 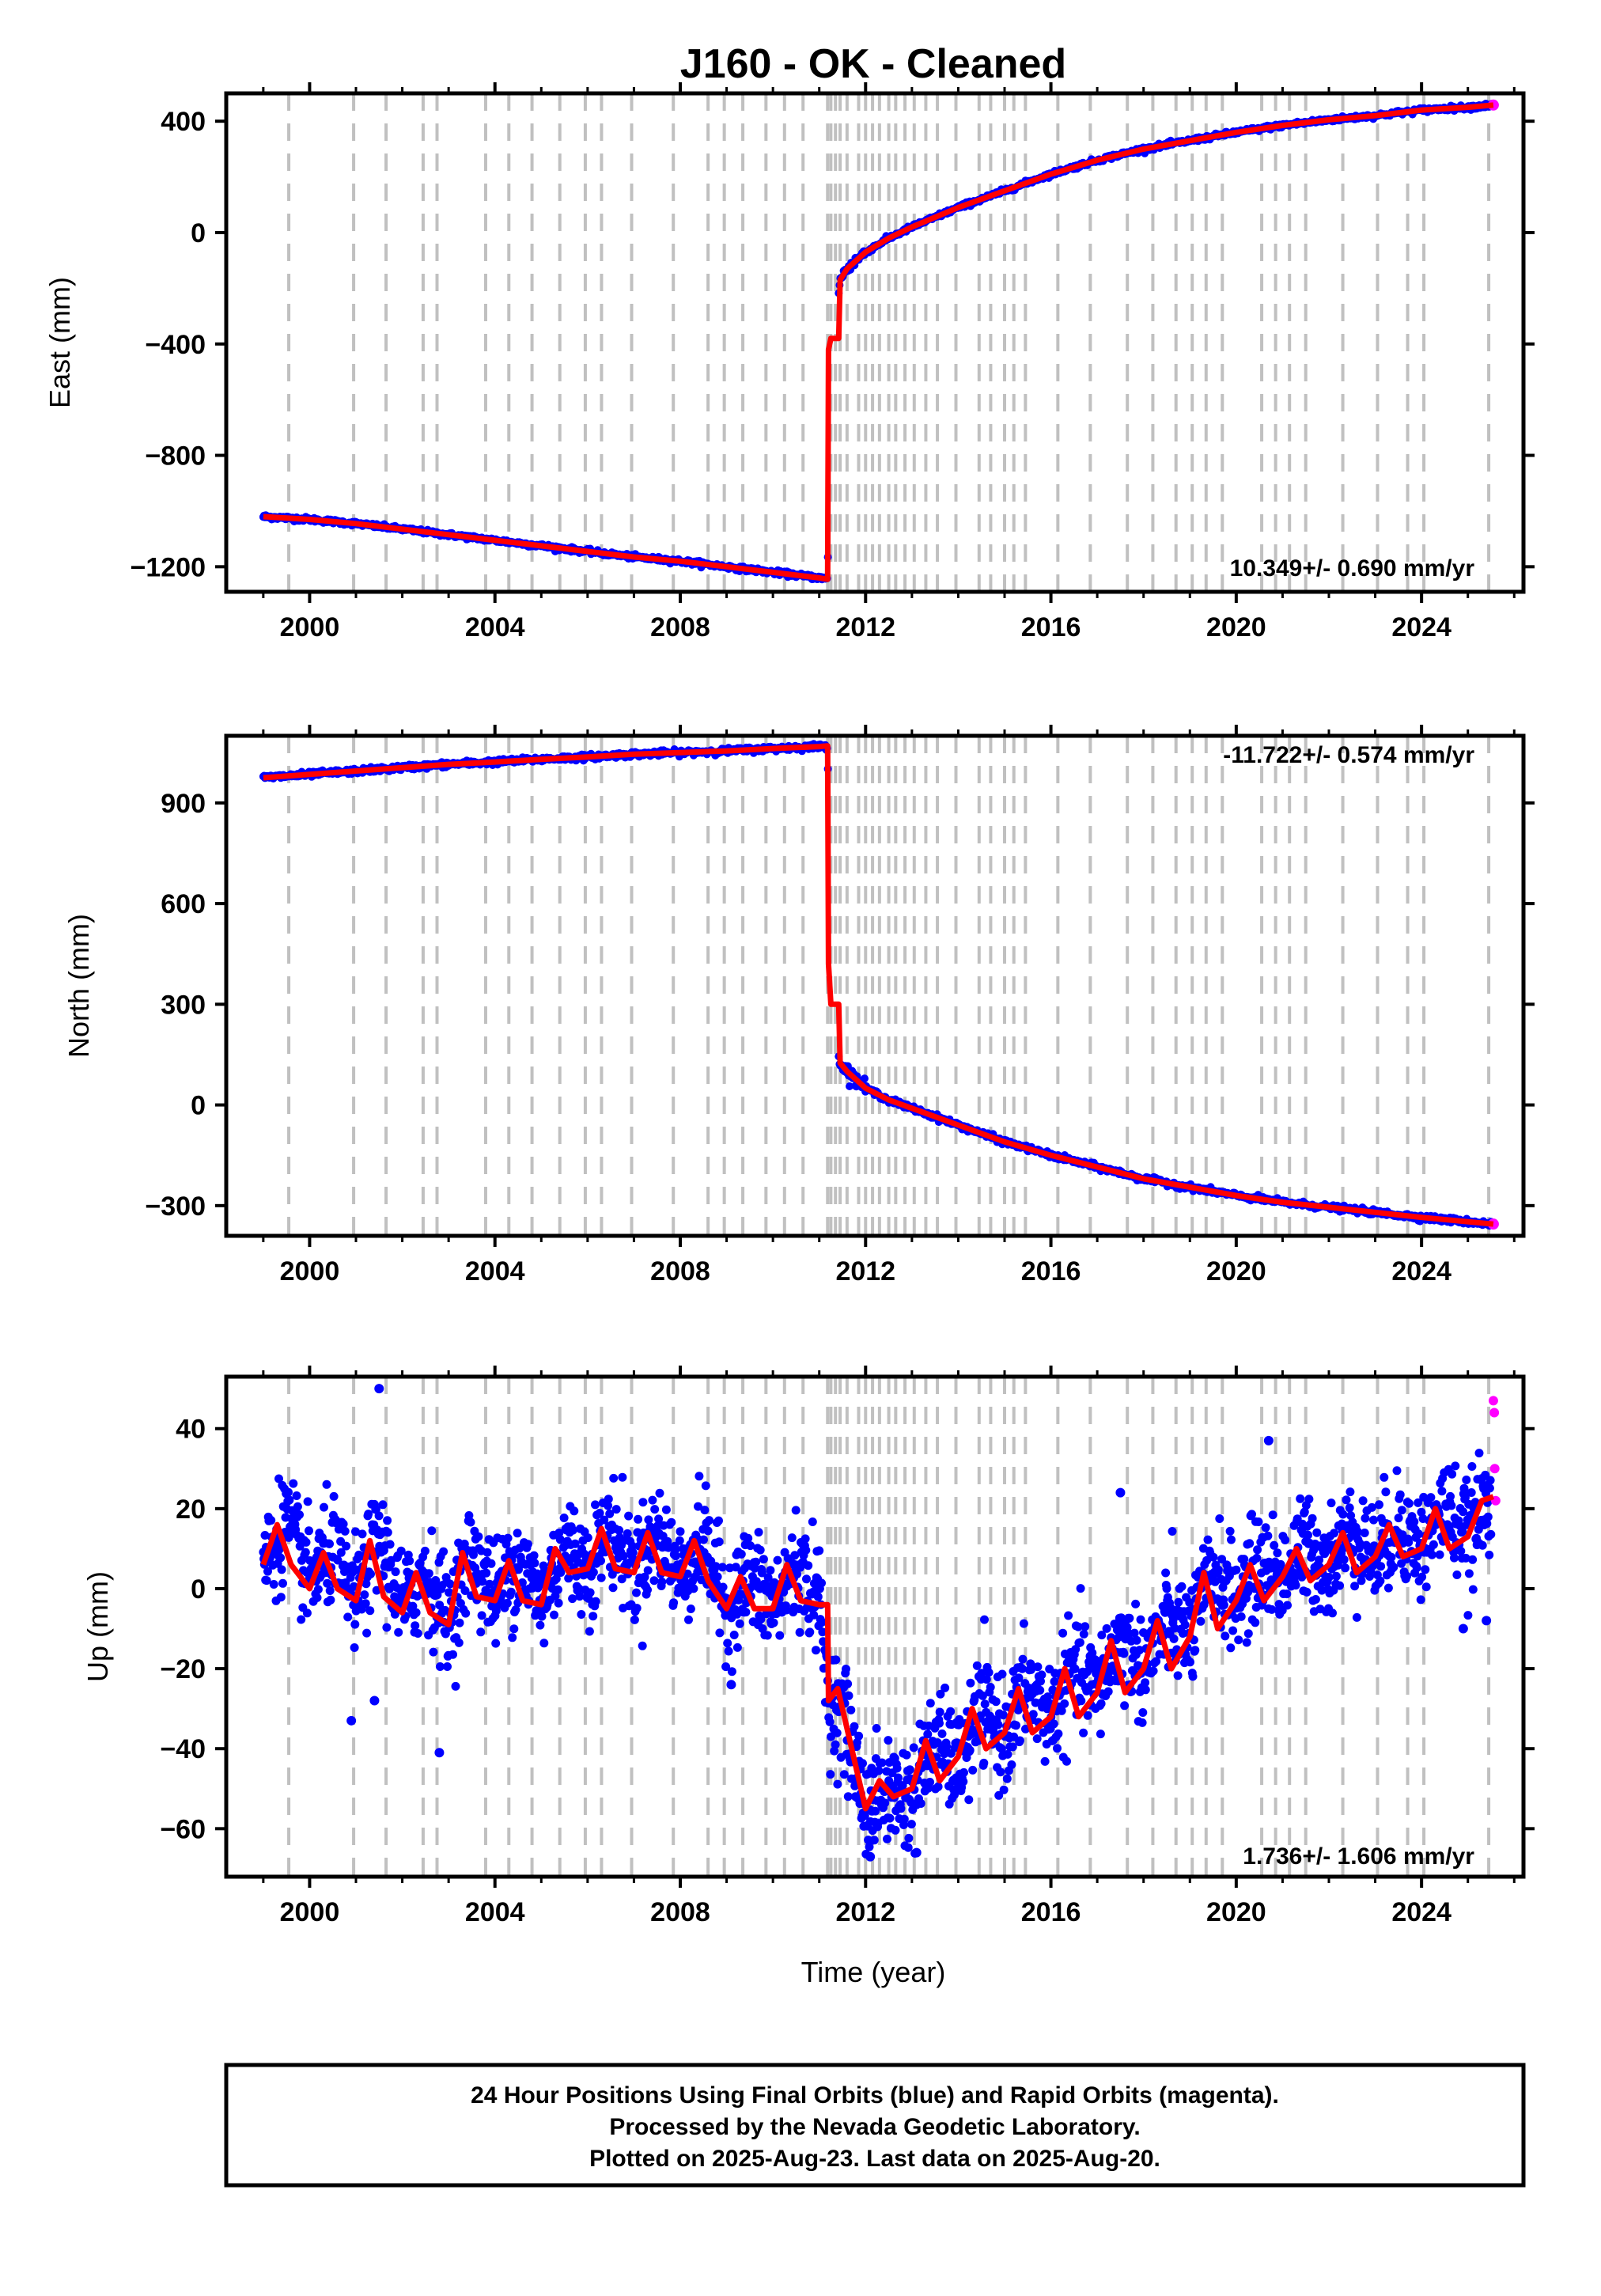 I want to click on x-tick-label: 2020, so click(x=1236, y=1271).